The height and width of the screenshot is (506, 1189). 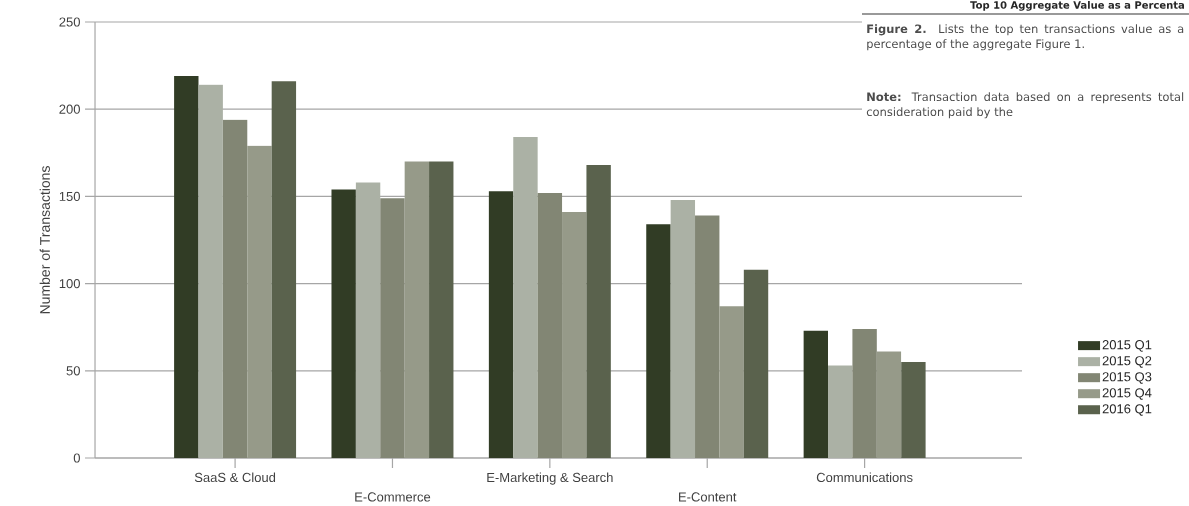 I want to click on y-tick-label: 50, so click(x=73, y=371).